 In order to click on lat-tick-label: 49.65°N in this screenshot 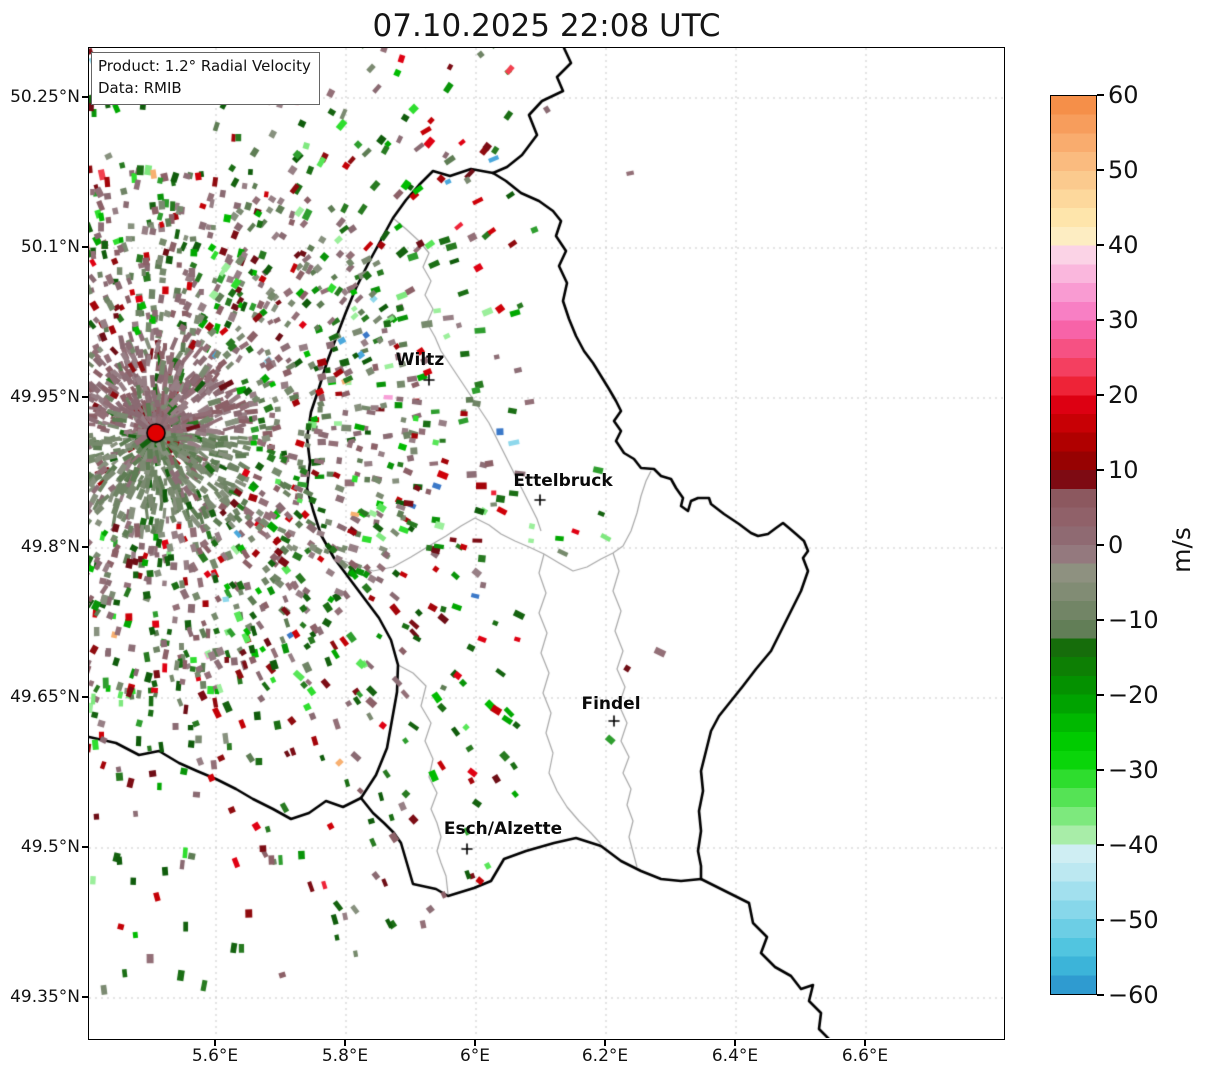, I will do `click(45, 697)`.